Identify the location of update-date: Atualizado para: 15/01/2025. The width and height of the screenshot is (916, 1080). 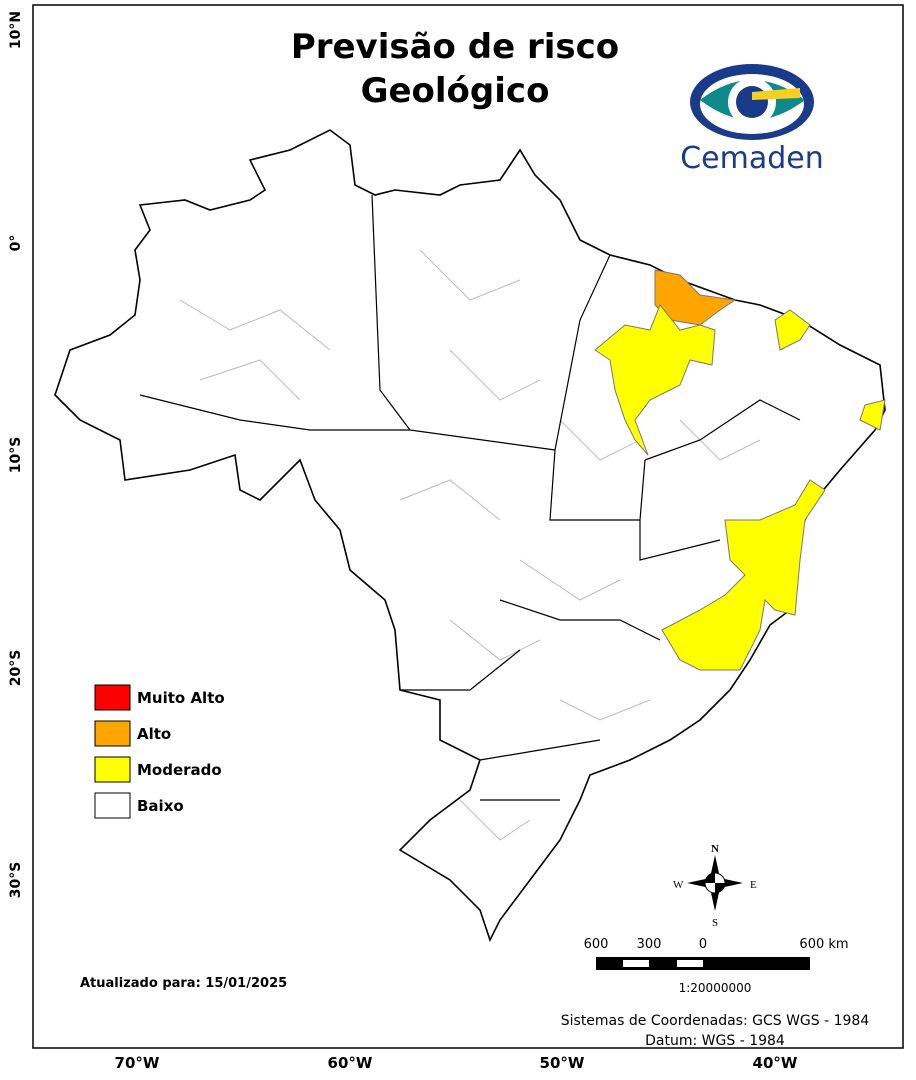
(183, 983).